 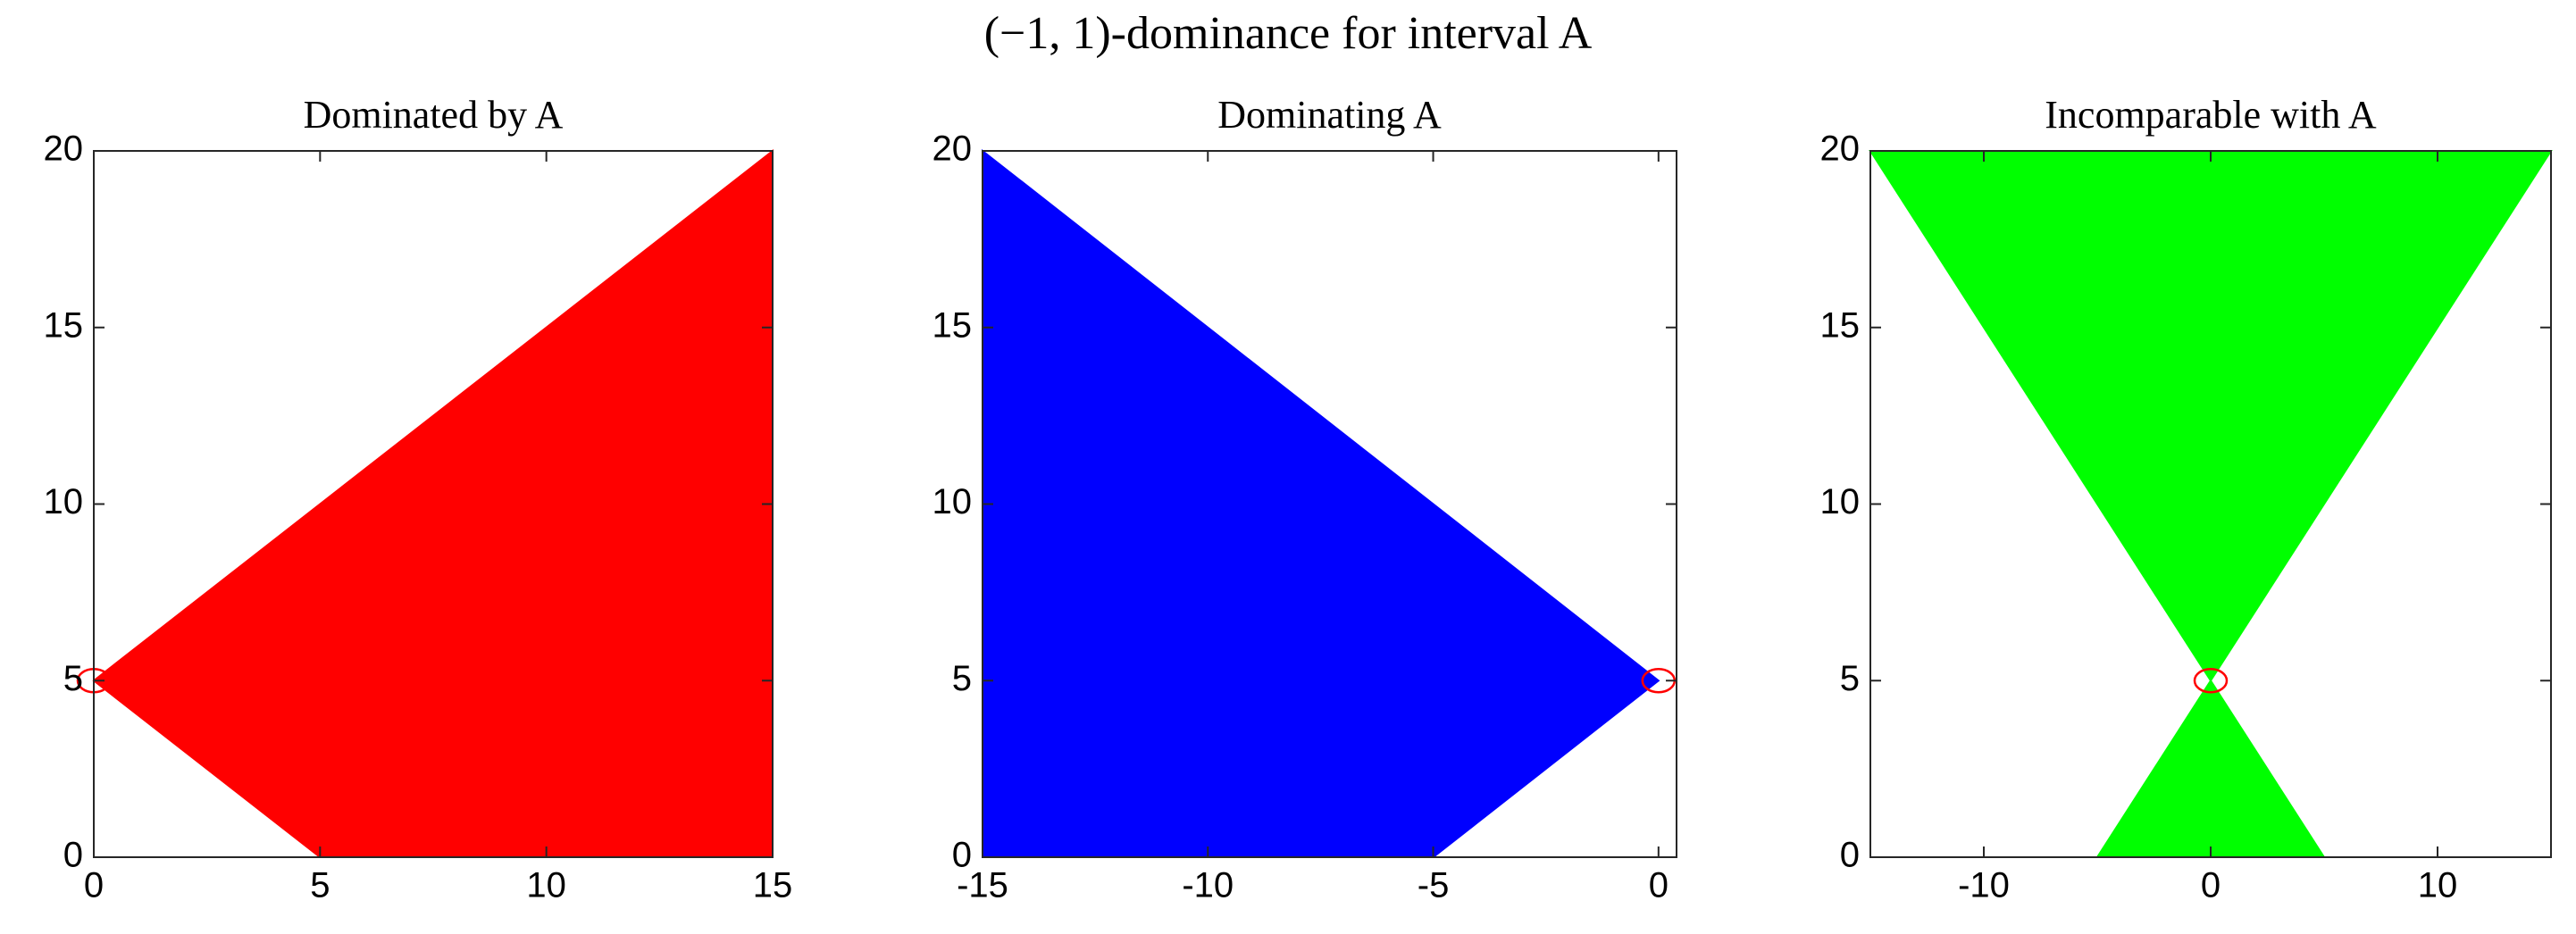 I want to click on x-tick-label: -5, so click(x=1434, y=885).